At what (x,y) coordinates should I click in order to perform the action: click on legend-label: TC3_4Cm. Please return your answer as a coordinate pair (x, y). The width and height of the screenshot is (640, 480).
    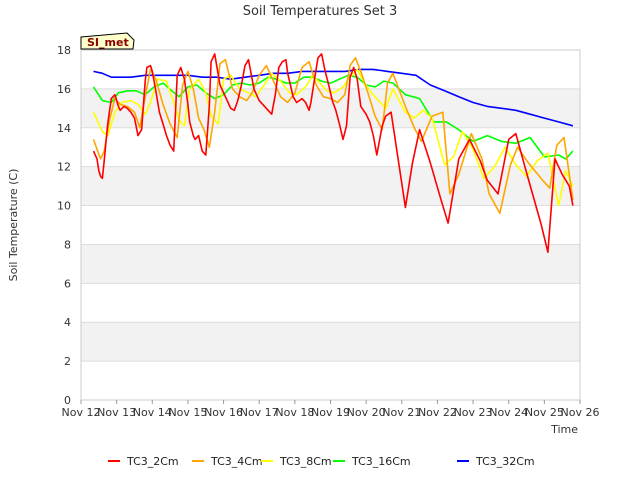
    Looking at the image, I should click on (236, 461).